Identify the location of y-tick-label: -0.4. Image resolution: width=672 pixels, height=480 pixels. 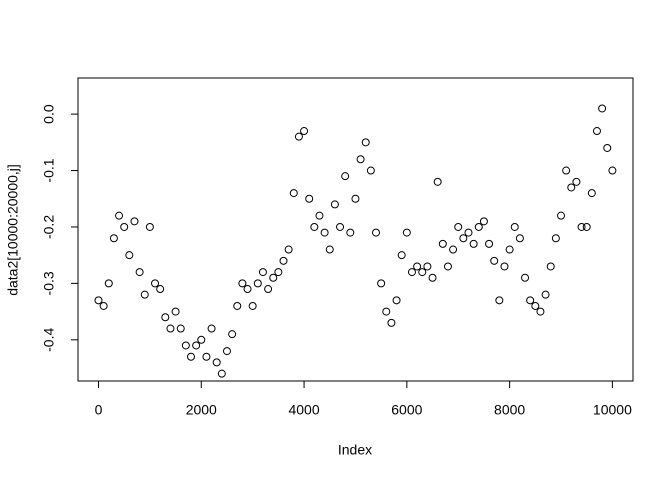
(49, 340).